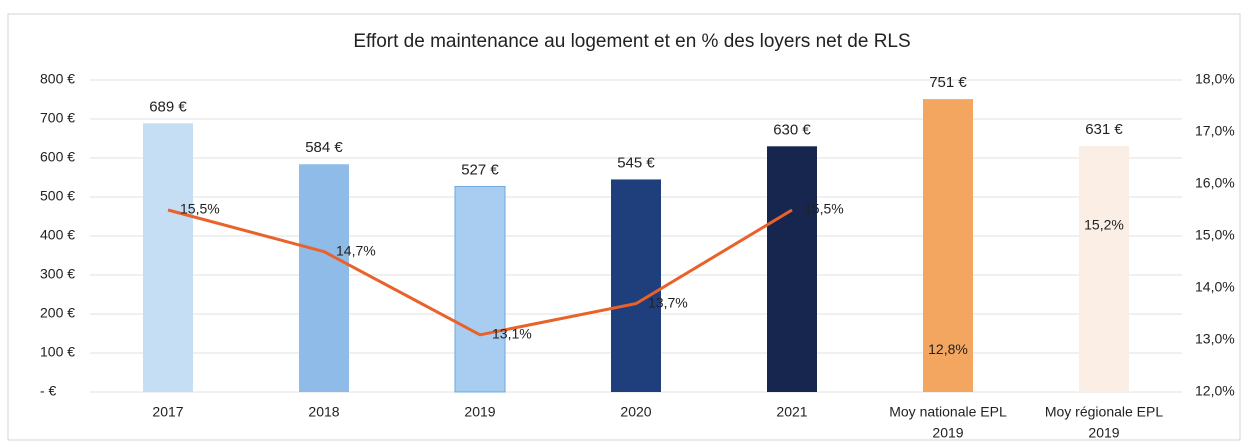  What do you see at coordinates (48, 391) in the screenshot?
I see `y-tick-label: - €` at bounding box center [48, 391].